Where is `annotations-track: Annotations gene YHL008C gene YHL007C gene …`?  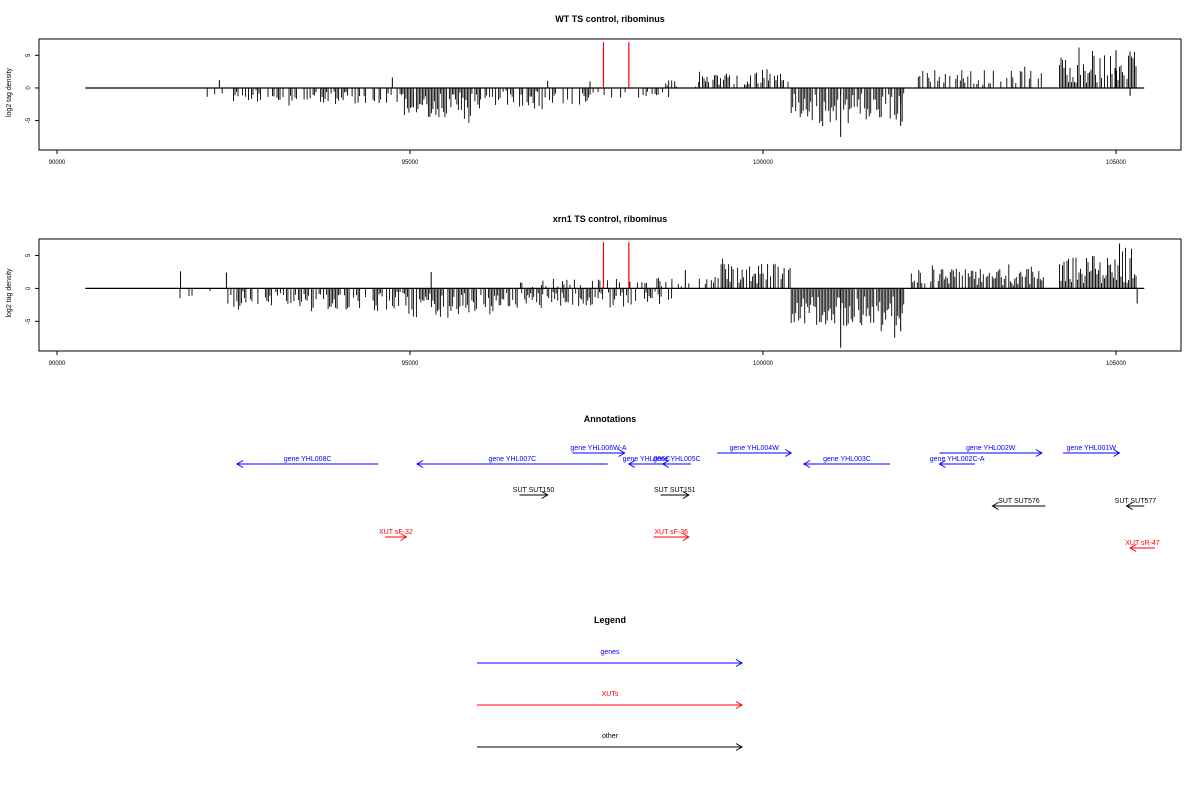 annotations-track: Annotations gene YHL008C gene YHL007C gene … is located at coordinates (698, 483).